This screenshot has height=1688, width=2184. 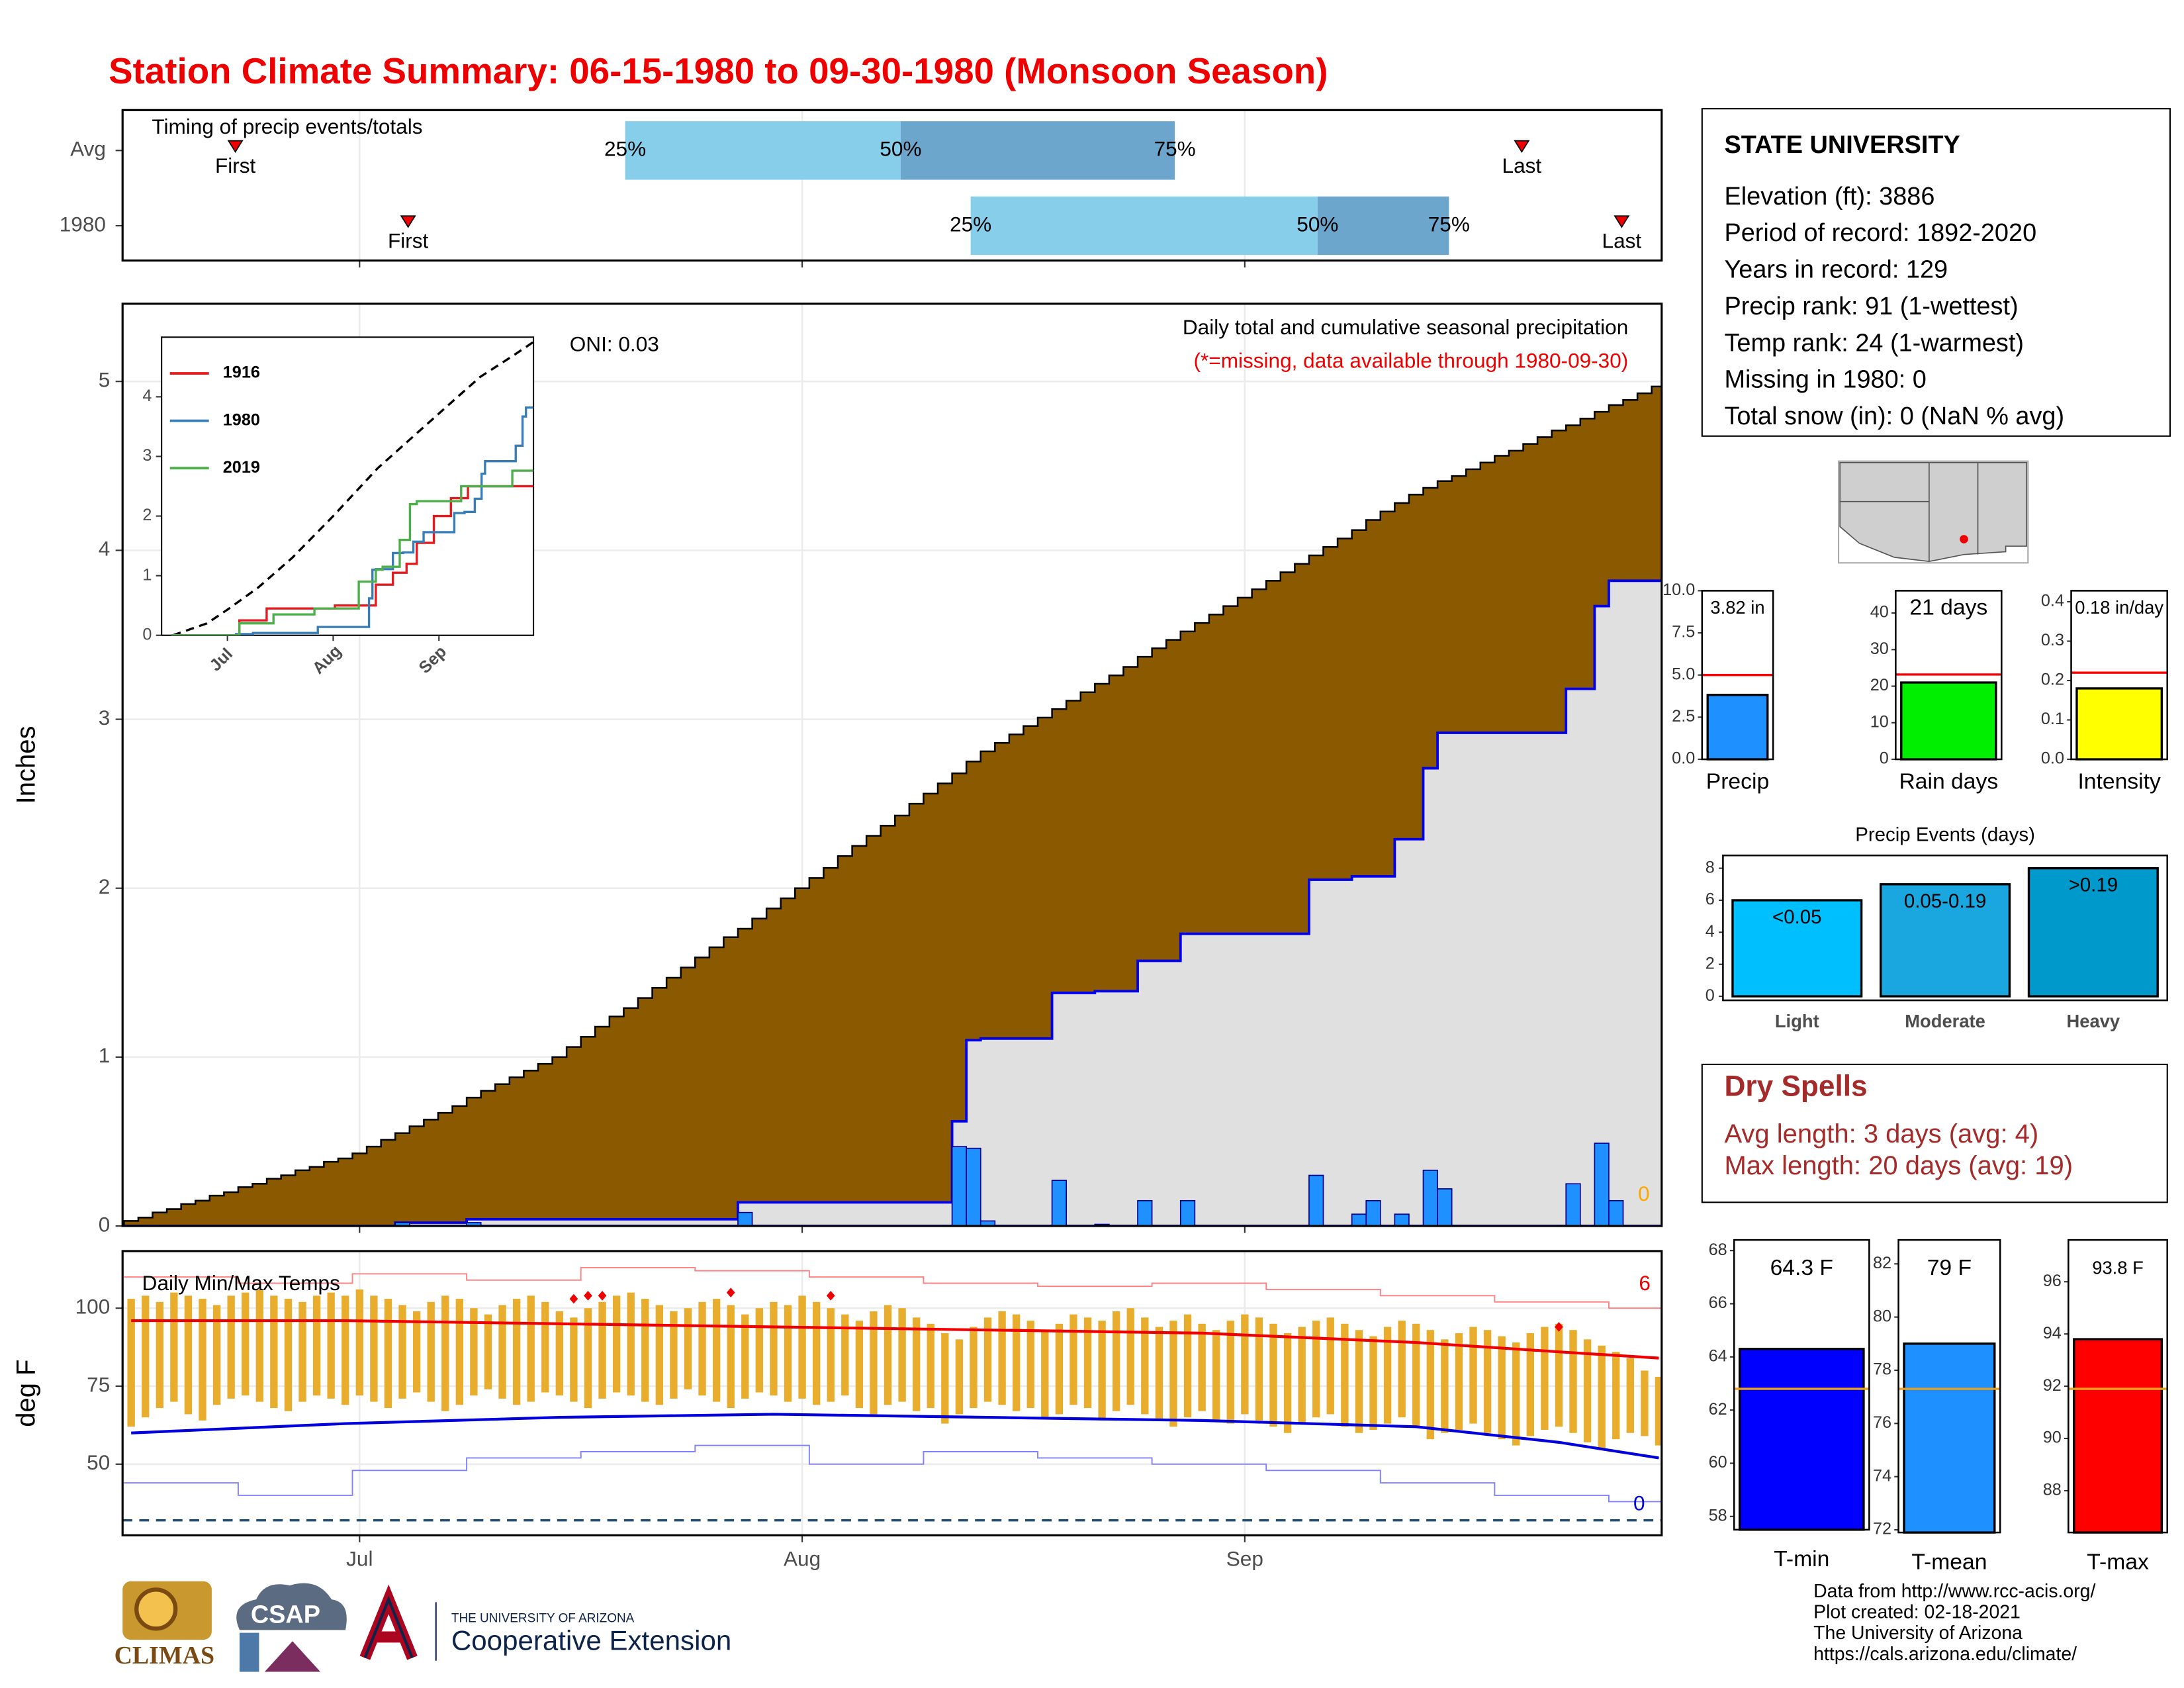 I want to click on record-max-line, so click(x=893, y=1287).